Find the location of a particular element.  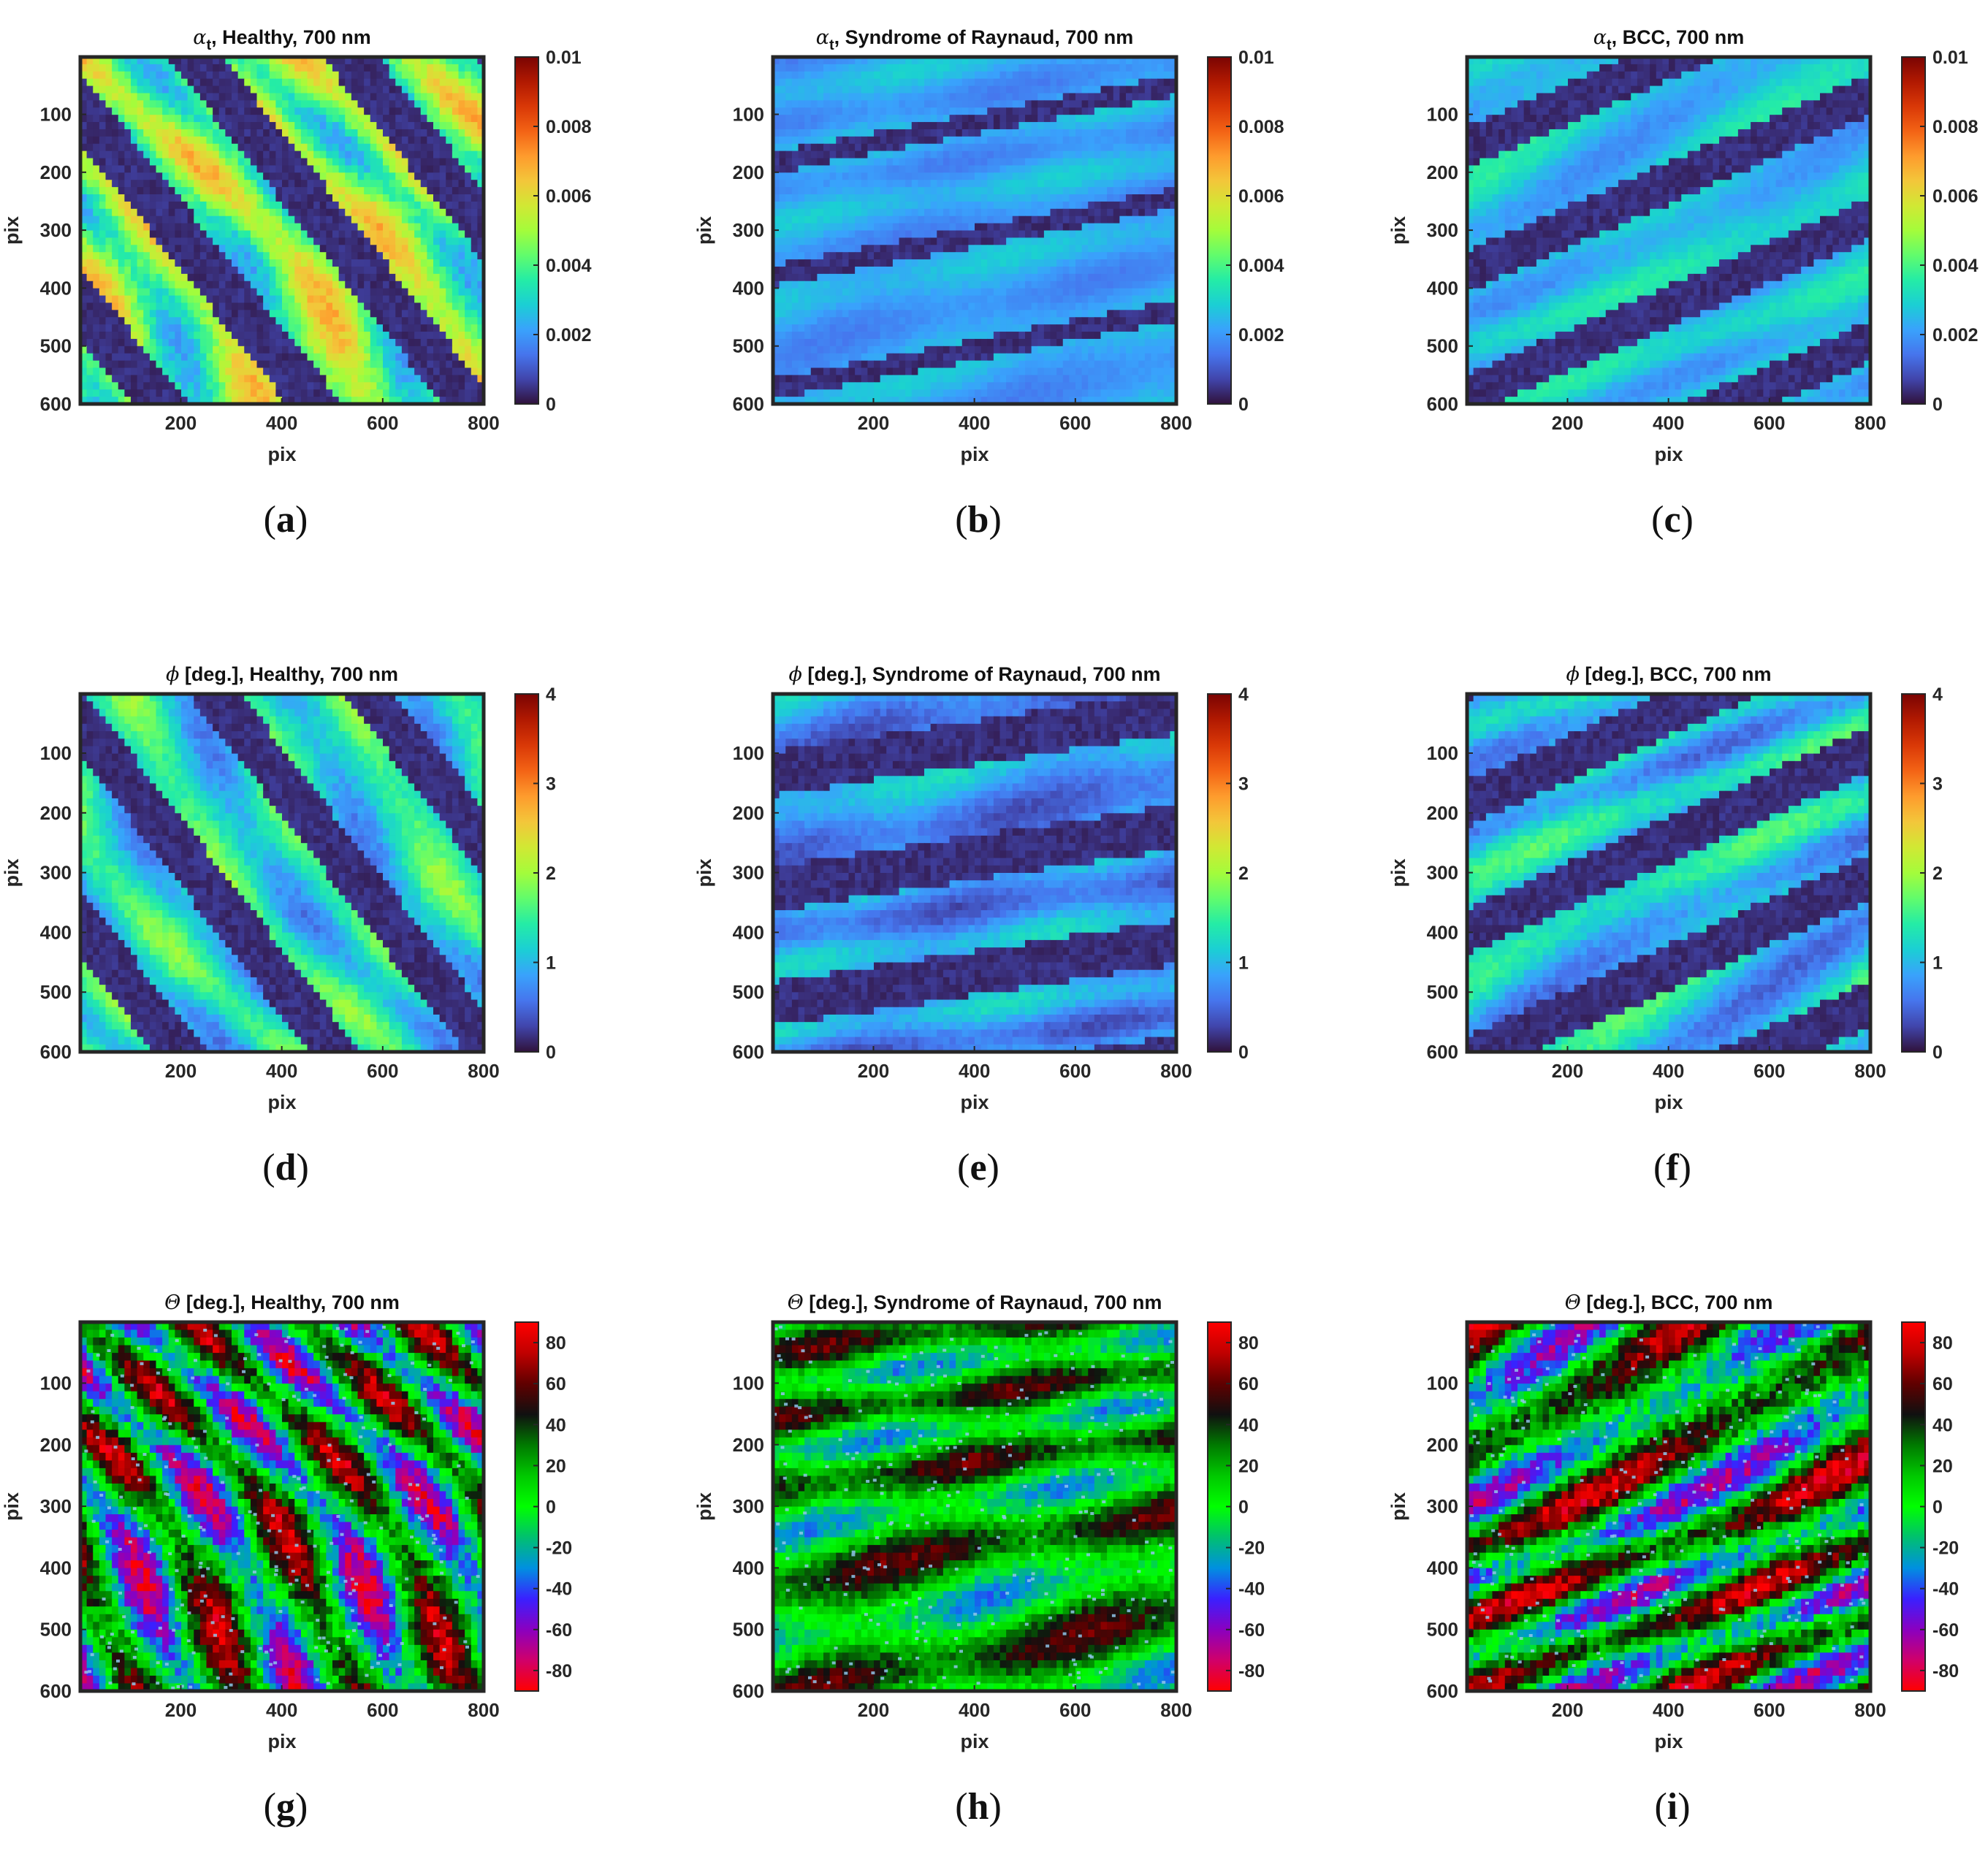

x-axis-label: pix is located at coordinates (281, 454).